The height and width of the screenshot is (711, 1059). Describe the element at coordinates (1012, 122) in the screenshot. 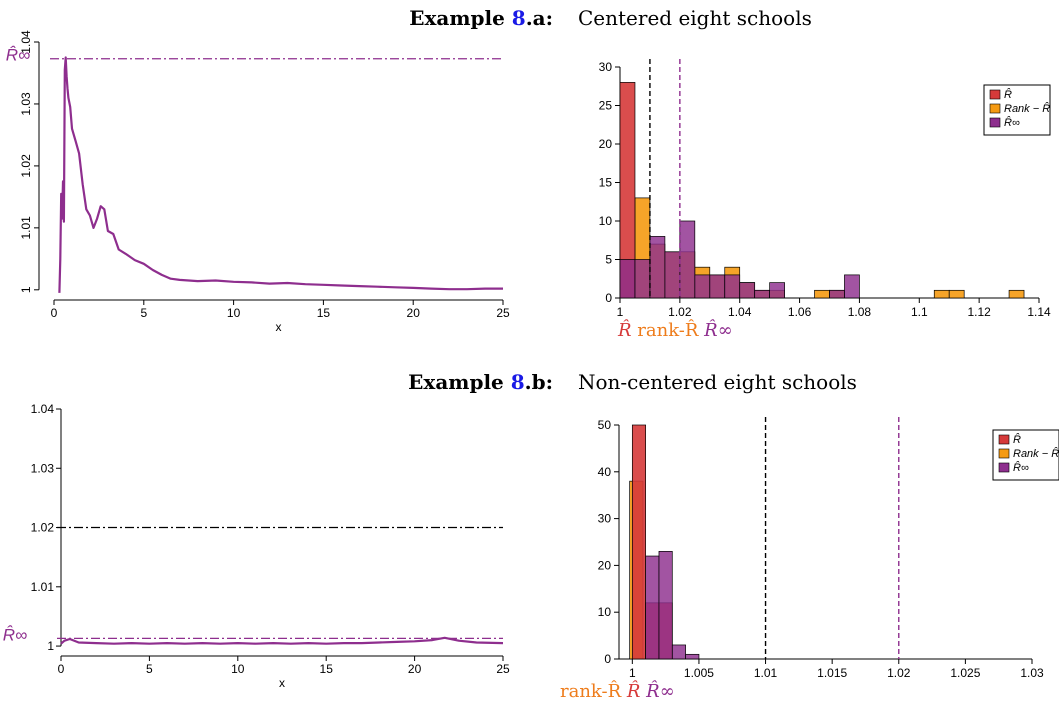

I see `legend-label: R̂∞` at that location.